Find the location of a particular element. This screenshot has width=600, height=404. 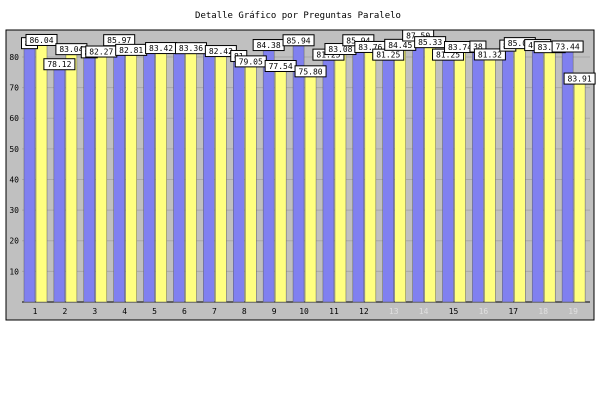

data-label: 84.38 is located at coordinates (269, 45).